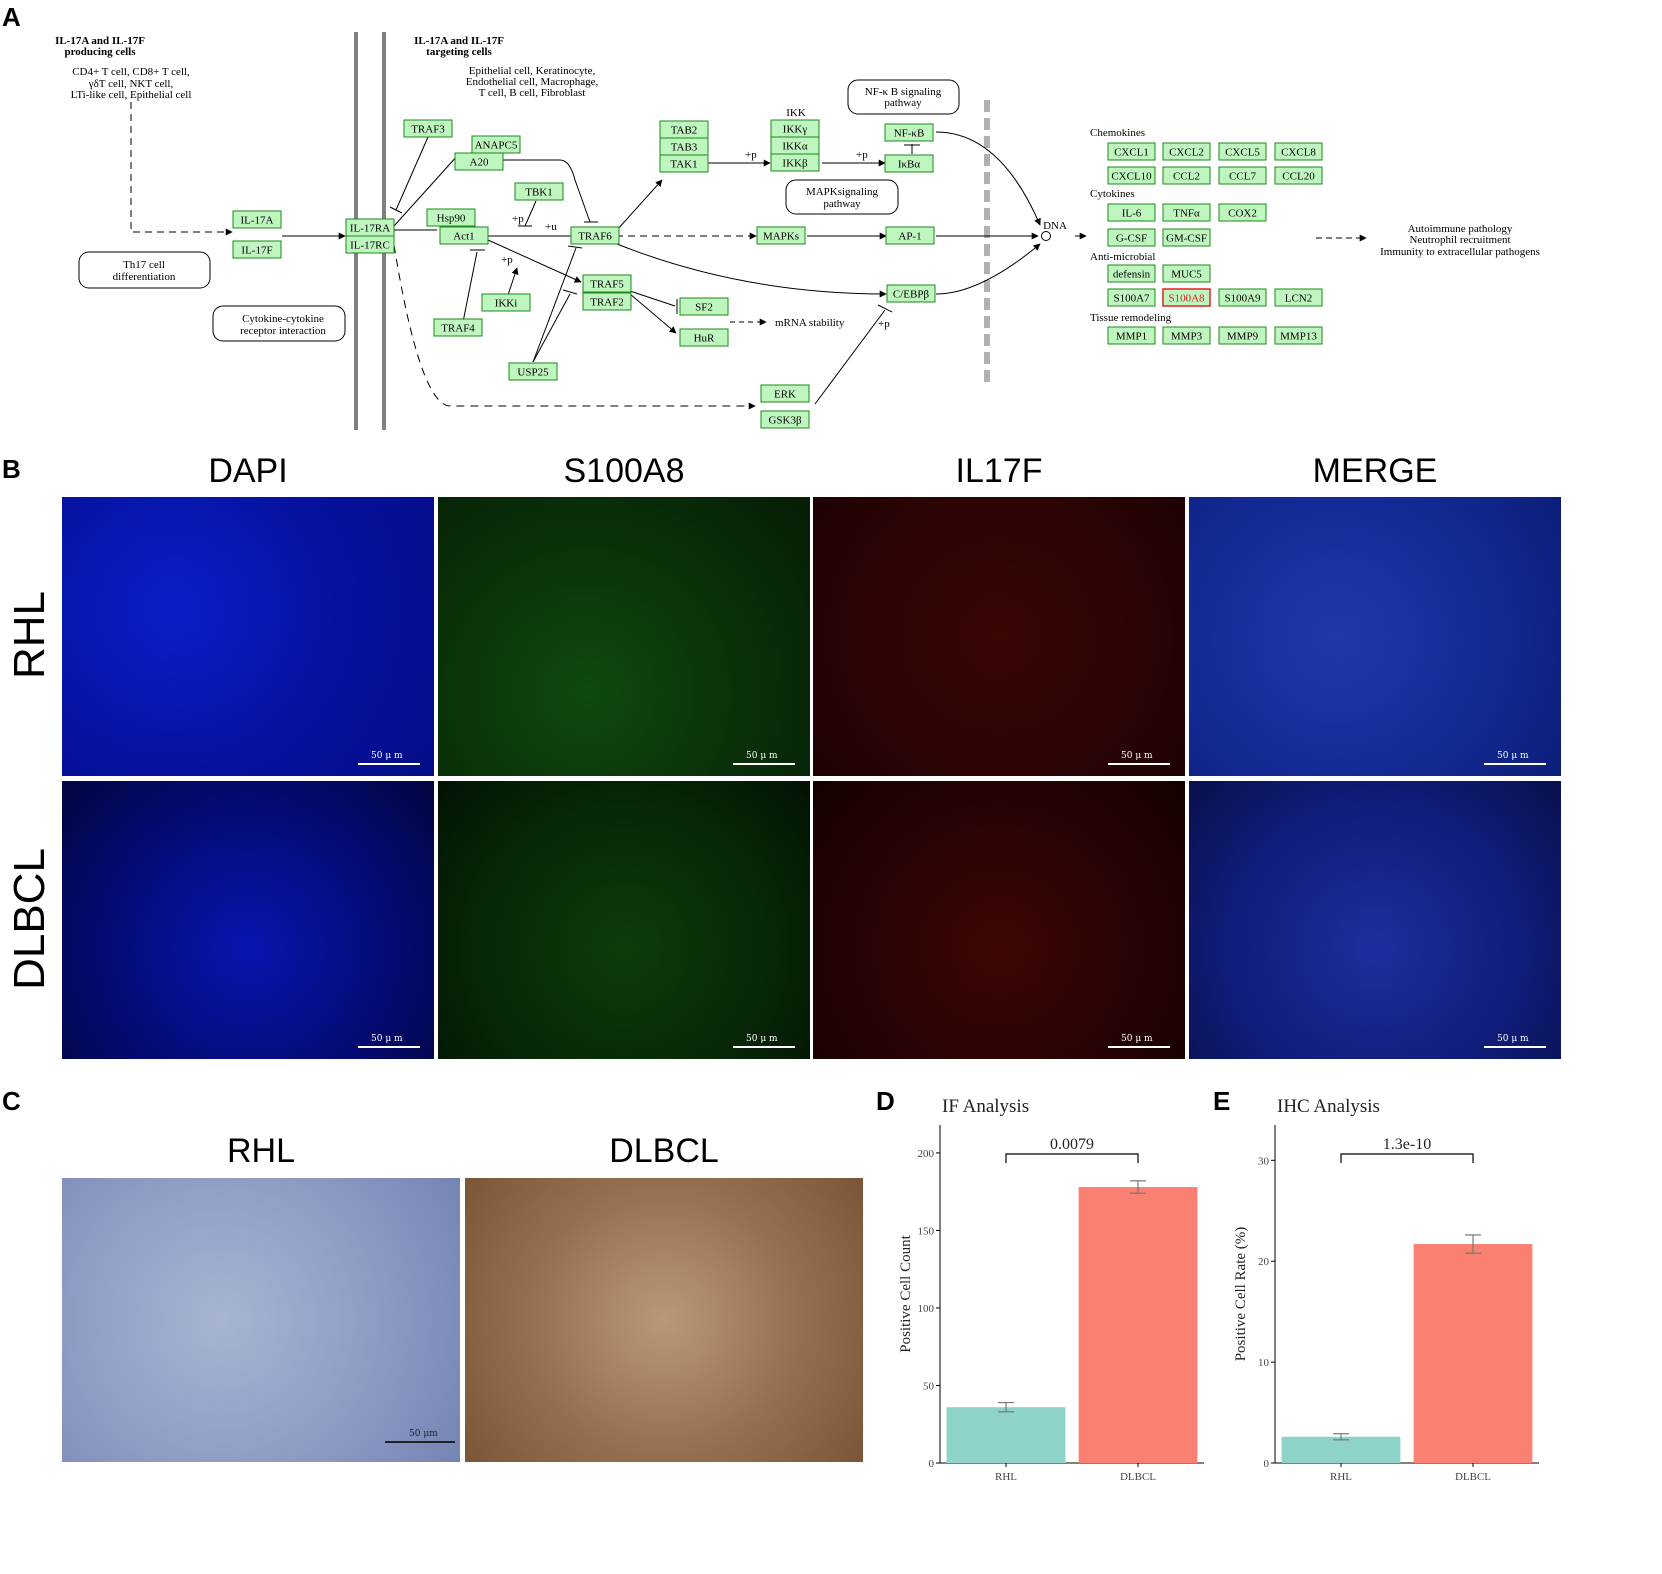 The image size is (1662, 1574). What do you see at coordinates (885, 1101) in the screenshot?
I see `panel-label-d: D` at bounding box center [885, 1101].